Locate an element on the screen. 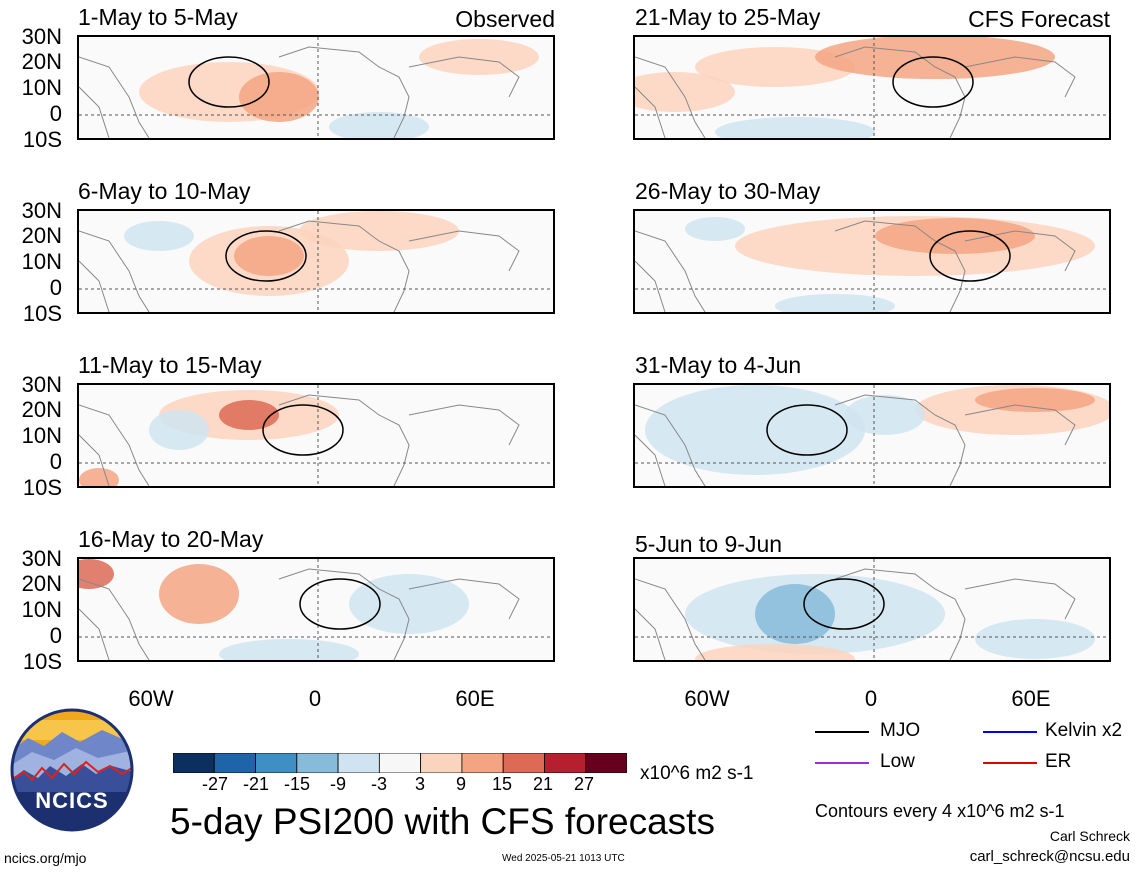  colorbar is located at coordinates (400, 763).